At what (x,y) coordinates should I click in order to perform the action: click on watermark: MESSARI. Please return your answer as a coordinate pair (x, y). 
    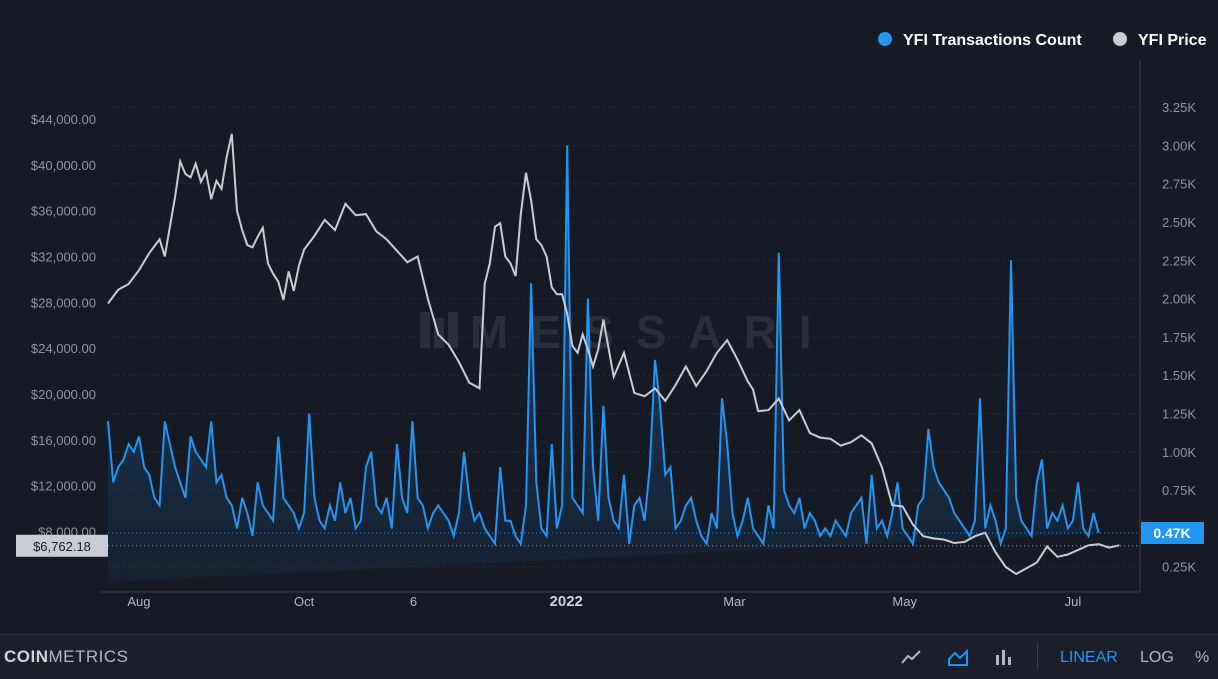
    Looking at the image, I should click on (652, 332).